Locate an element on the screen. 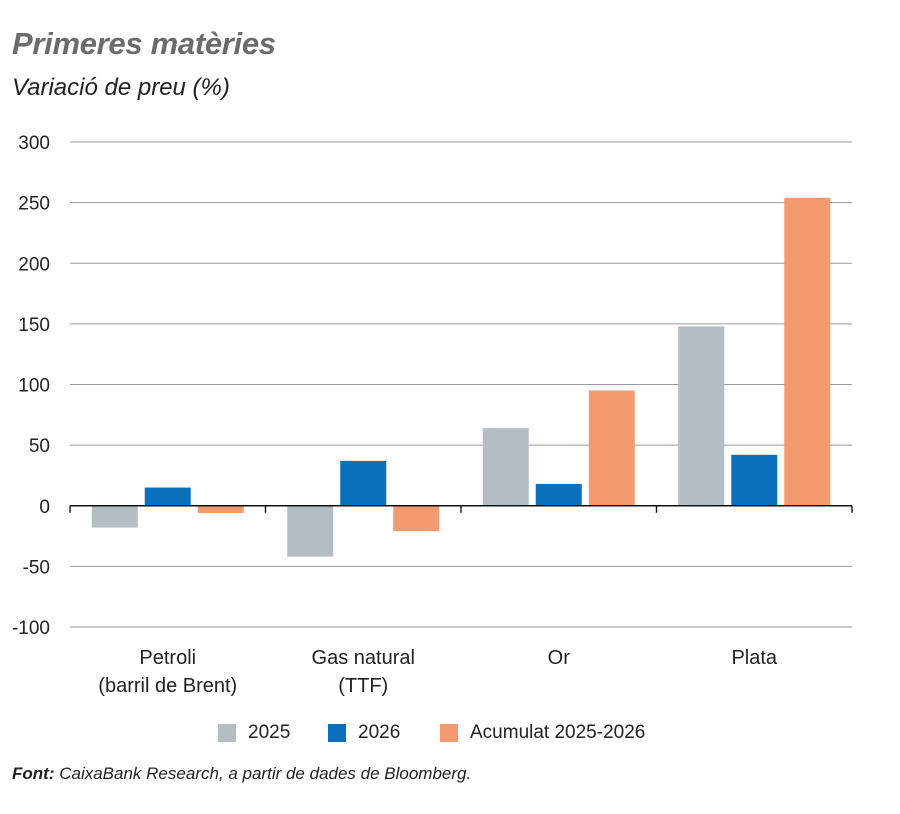  chart-subtitle: Variació de preu (%) is located at coordinates (121, 87).